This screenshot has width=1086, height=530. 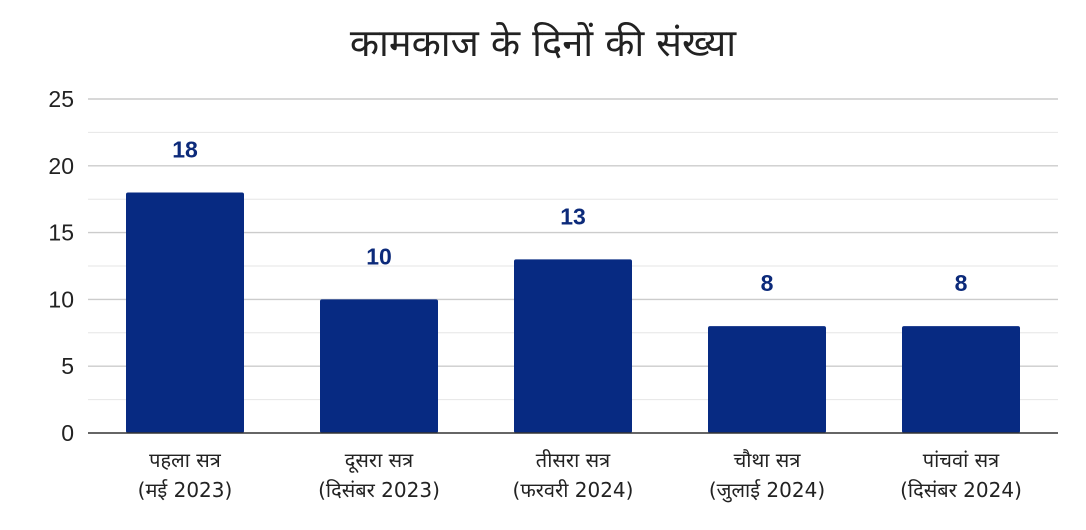 I want to click on x-tick-label-line1: पहला सत्र, so click(x=185, y=460).